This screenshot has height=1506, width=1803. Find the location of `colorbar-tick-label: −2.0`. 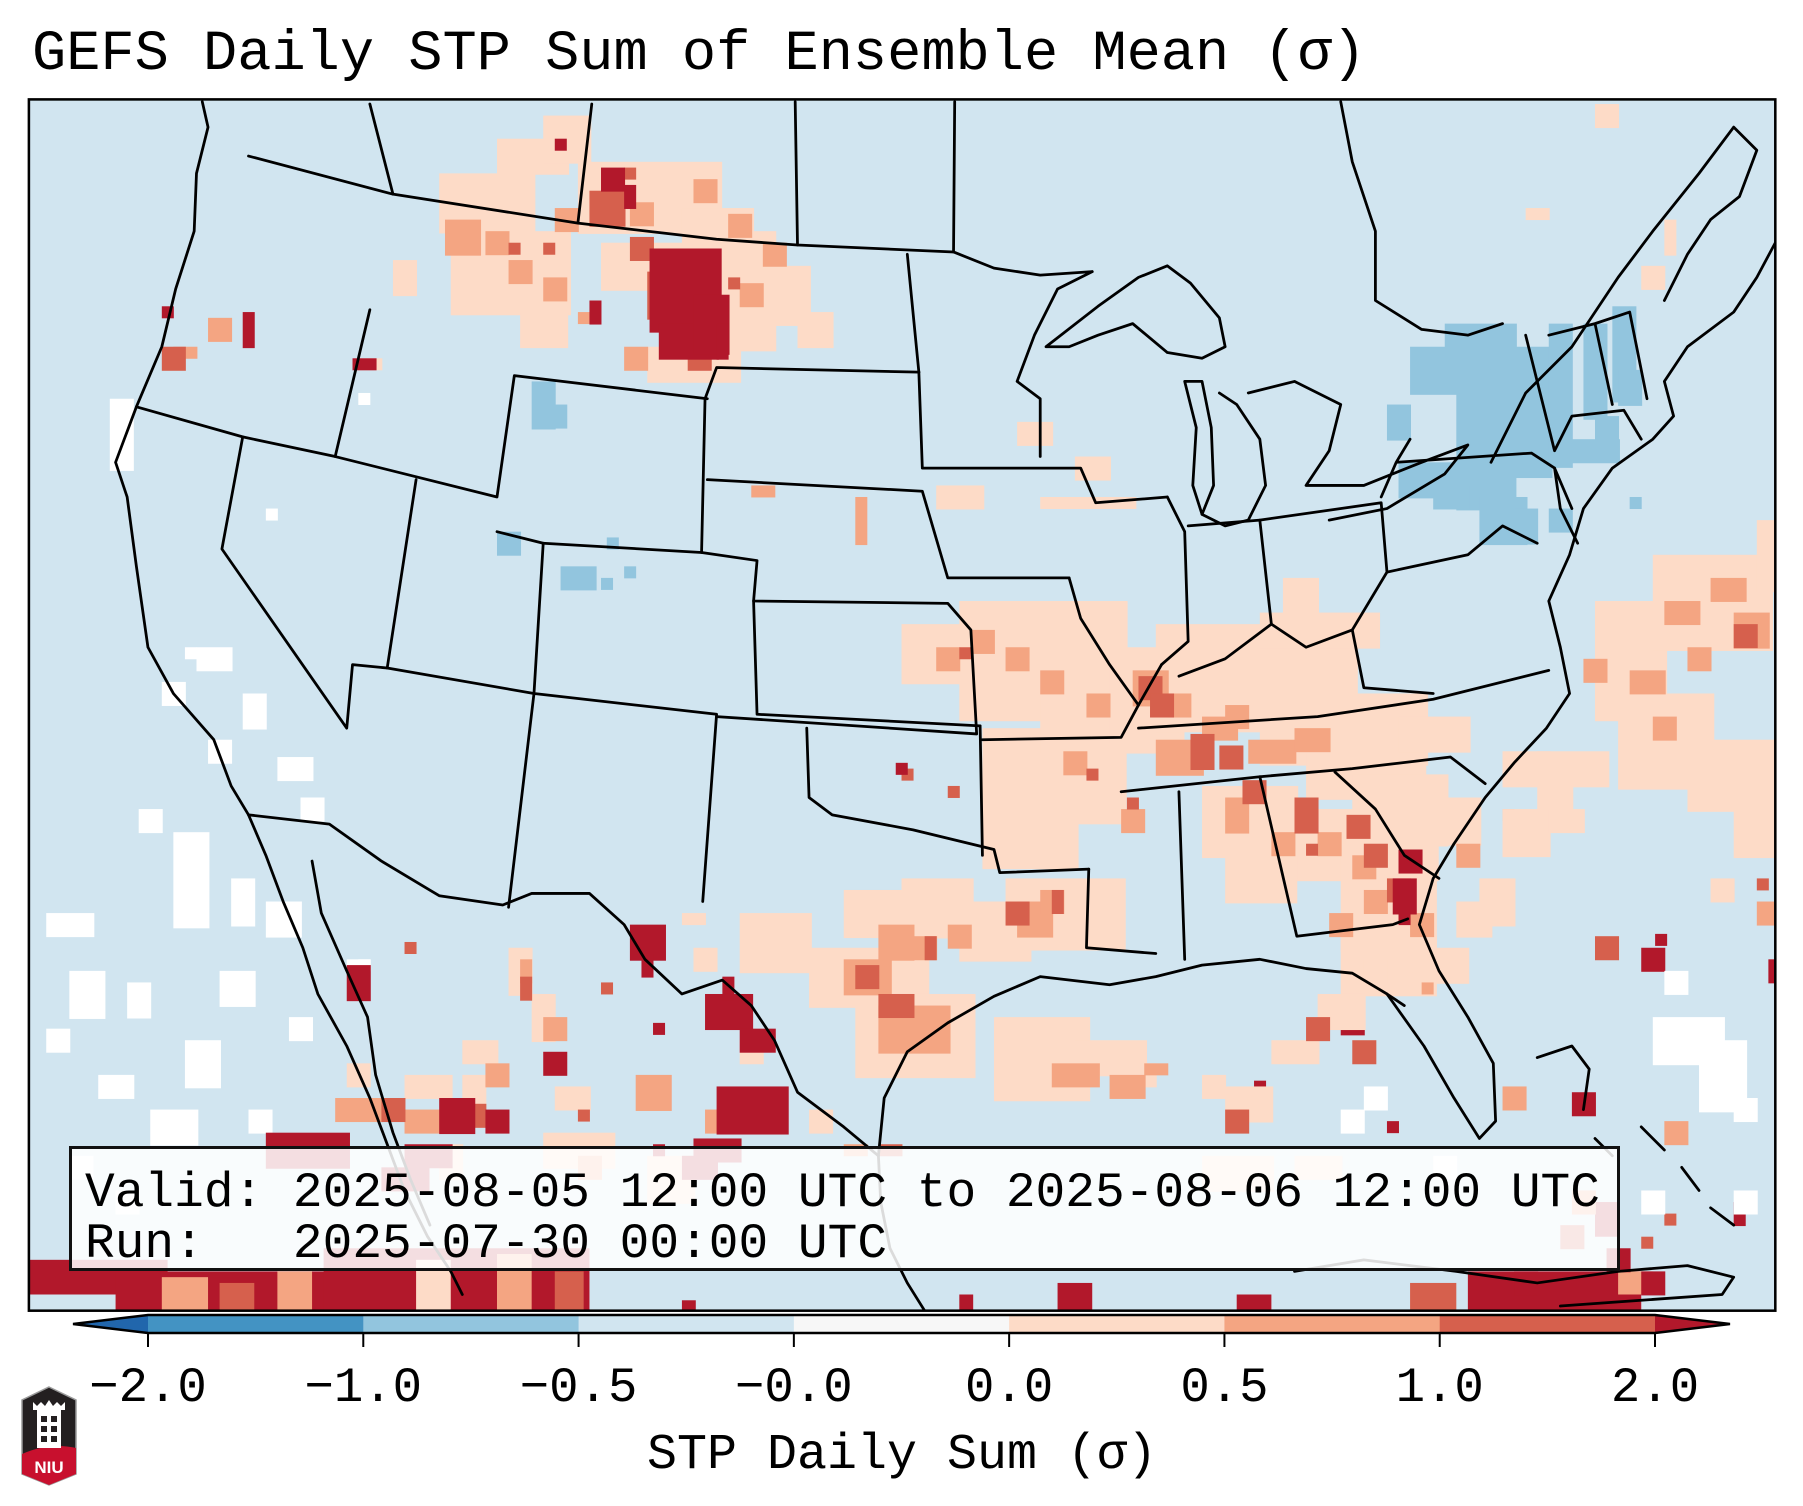

colorbar-tick-label: −2.0 is located at coordinates (148, 1388).